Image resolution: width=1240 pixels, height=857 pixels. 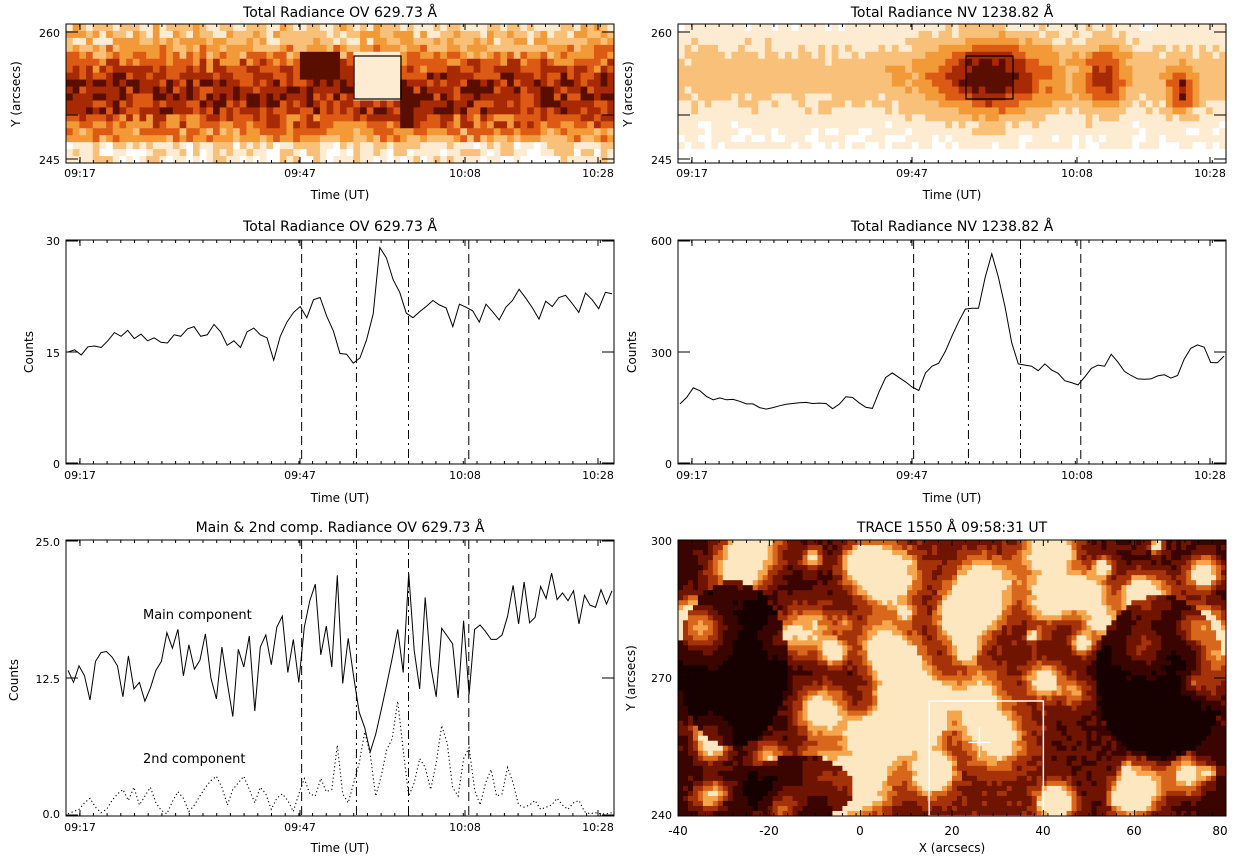 I want to click on nv-highlight-box, so click(x=989, y=77).